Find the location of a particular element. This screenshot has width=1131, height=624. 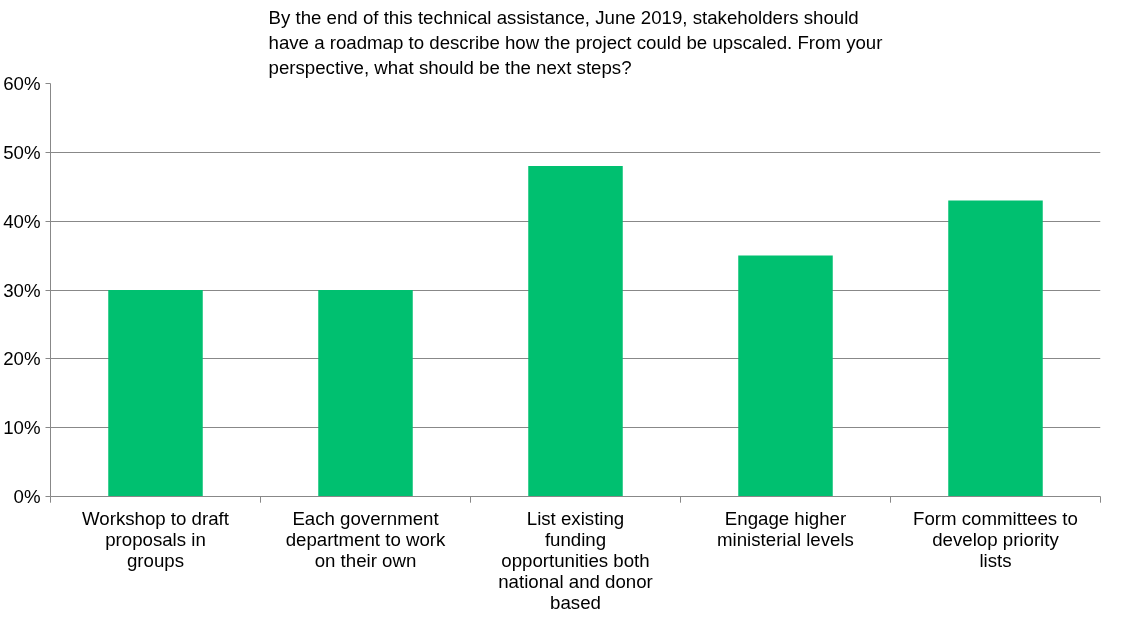

x-tick-label: Engage higher ministerial levels is located at coordinates (785, 528).